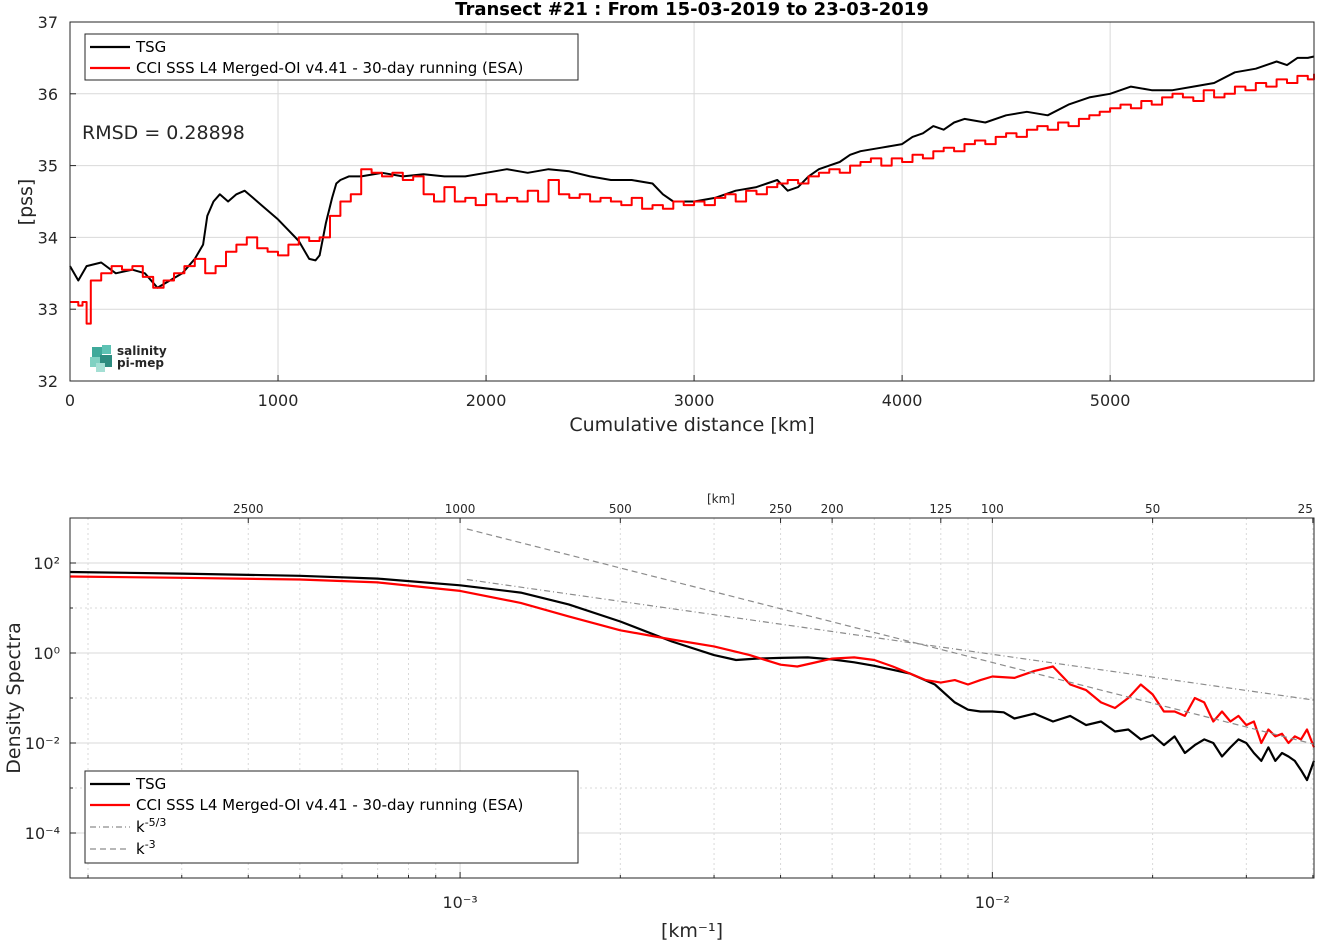  Describe the element at coordinates (42, 833) in the screenshot. I see `bottom-ytick-label: 10⁻⁴` at that location.